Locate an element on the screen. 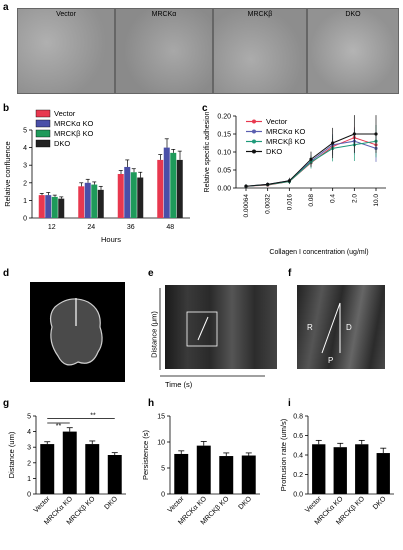 The width and height of the screenshot is (403, 550). micrograph-label: MRCKβ is located at coordinates (260, 14).